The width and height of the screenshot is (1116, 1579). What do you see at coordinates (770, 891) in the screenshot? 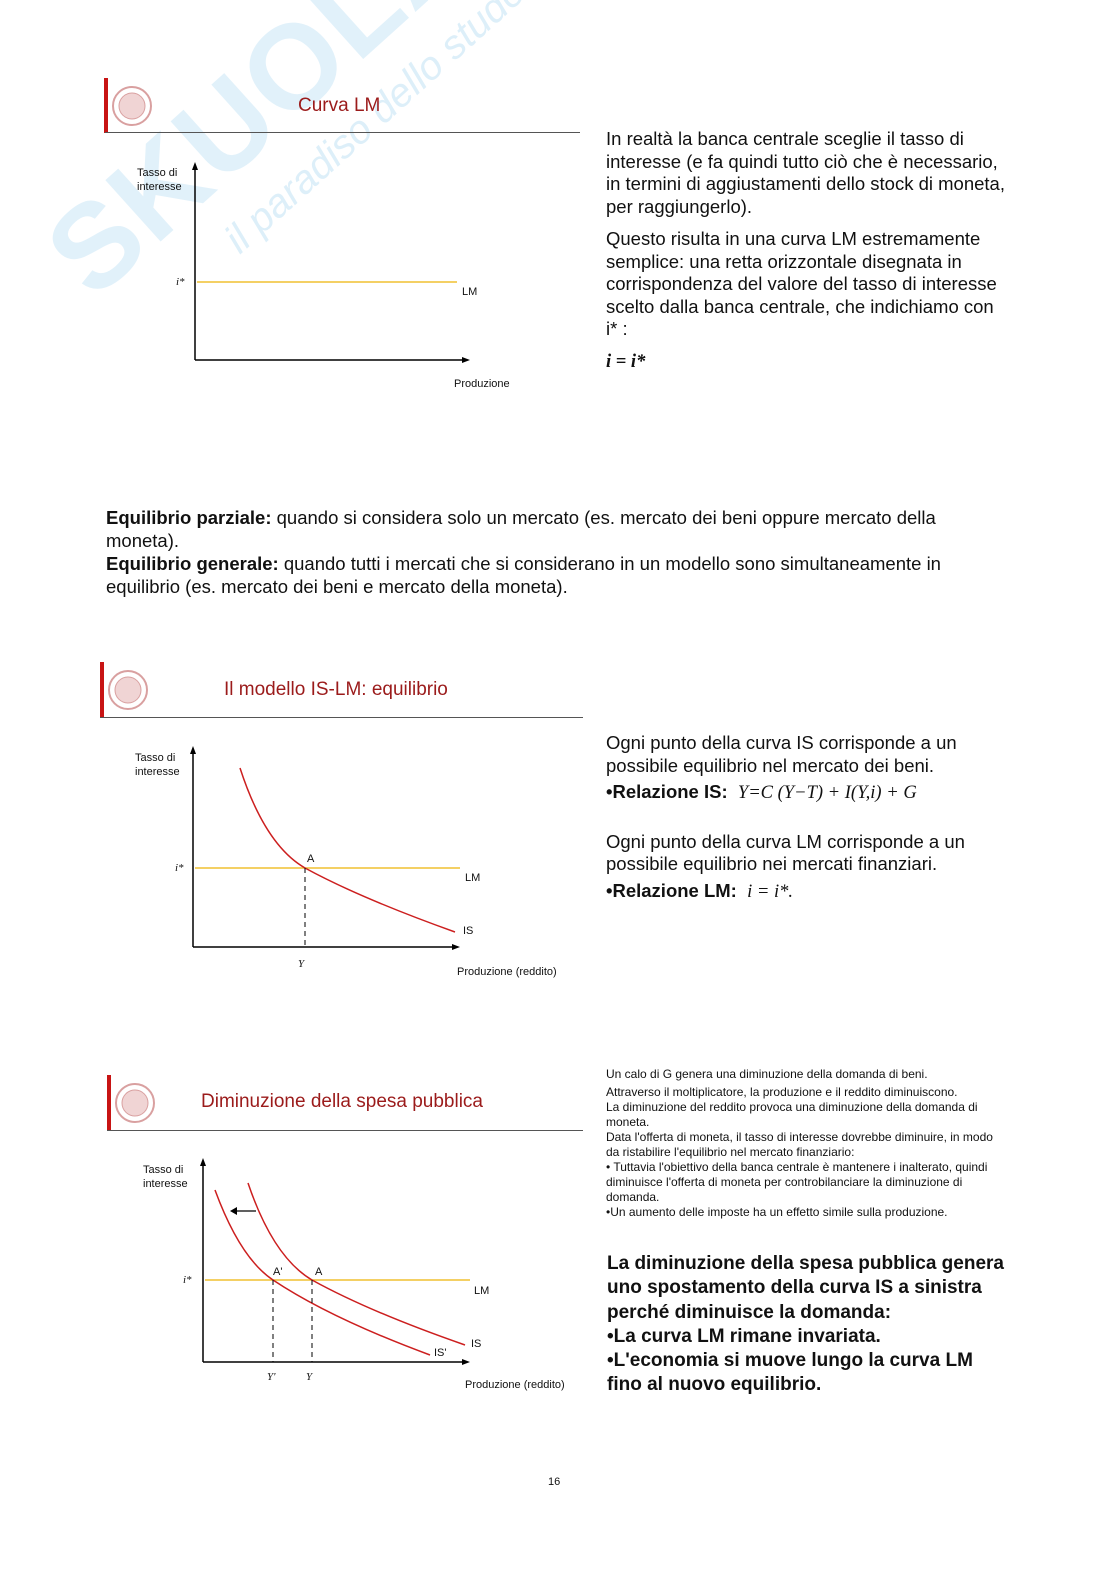
I see `relation-formula: i = i*.` at bounding box center [770, 891].